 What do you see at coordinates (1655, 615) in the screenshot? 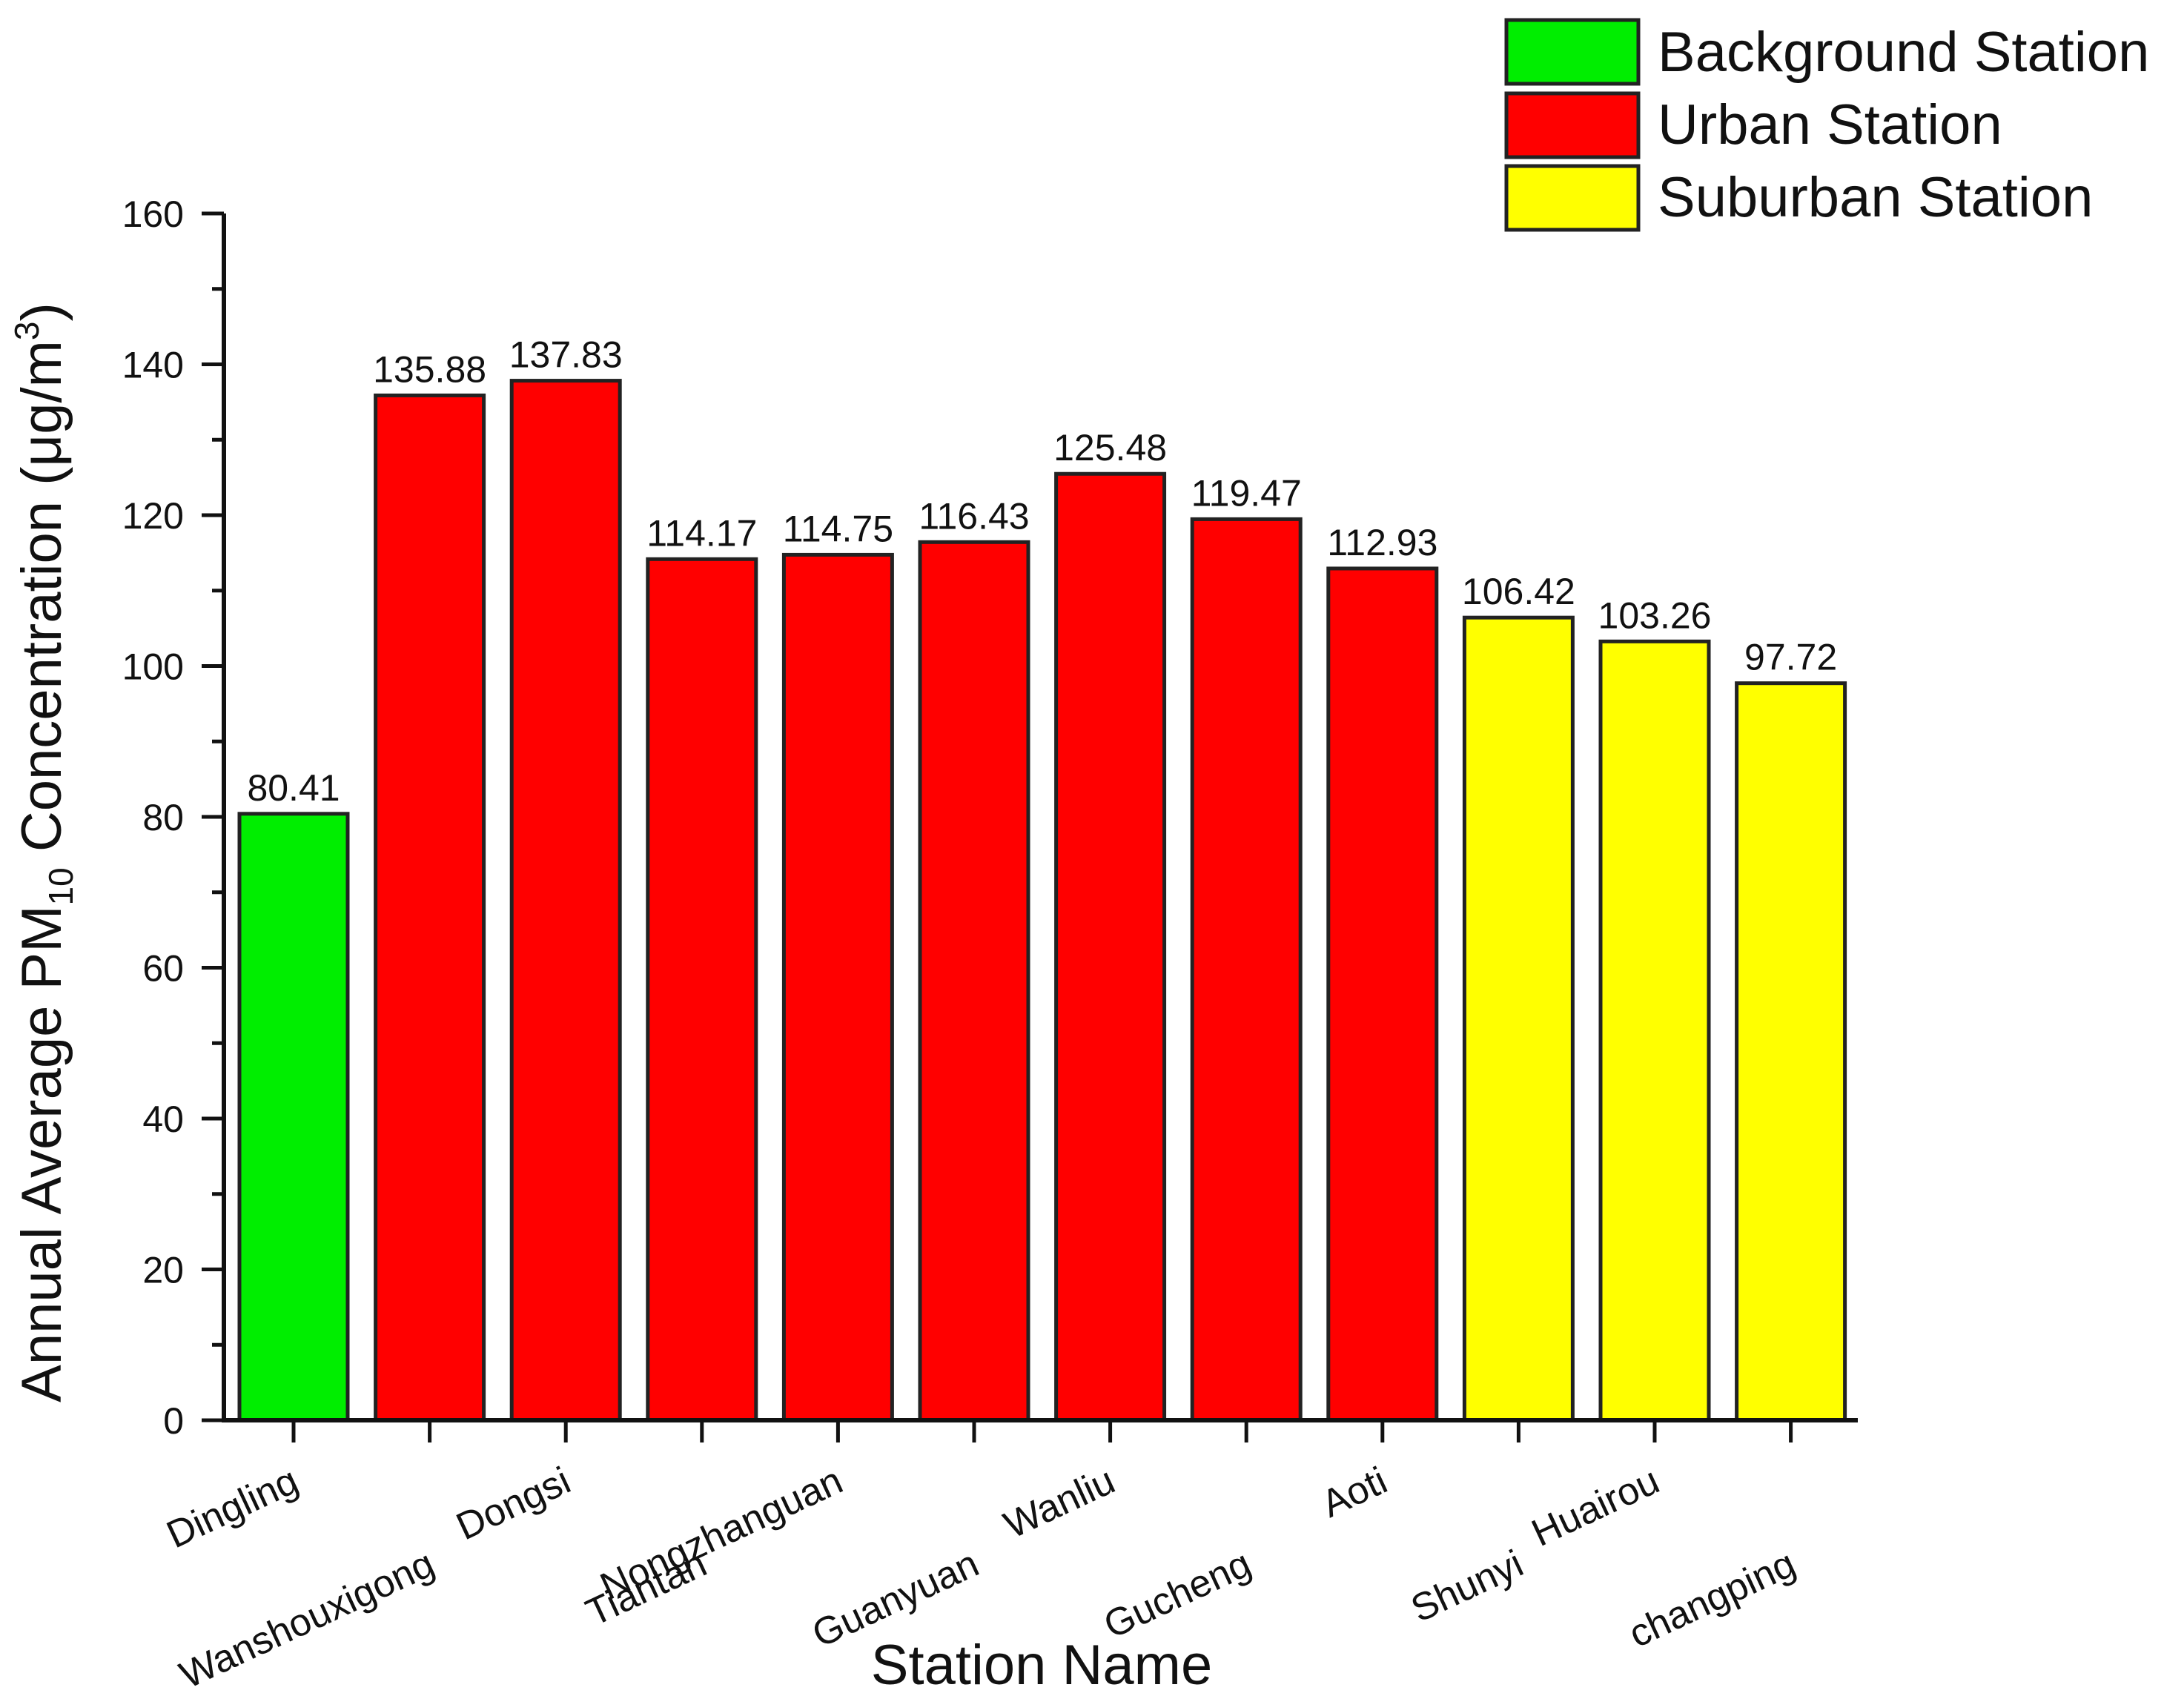
I see `data-label: 103.26` at bounding box center [1655, 615].